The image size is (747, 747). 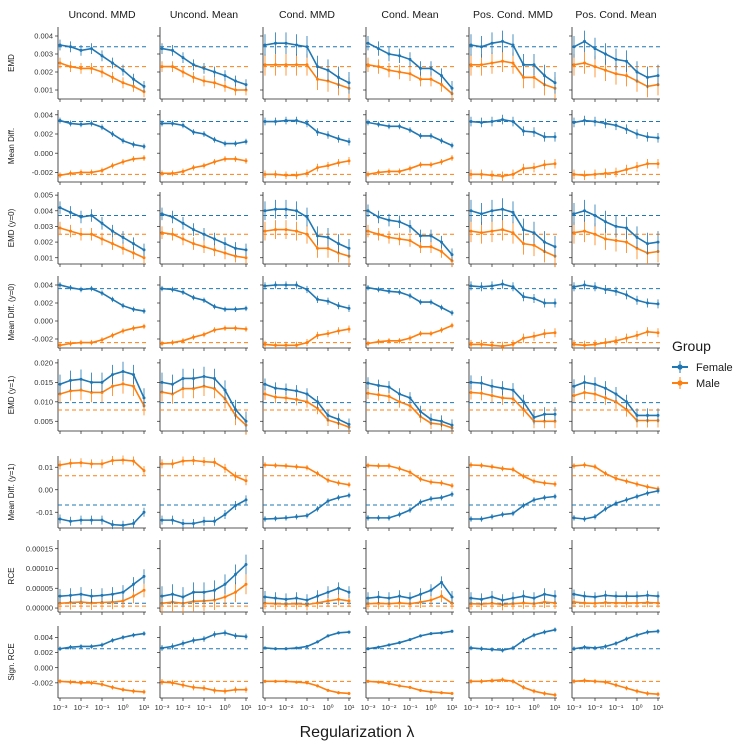 I want to click on row-label: EMD (y=1), so click(x=11, y=394).